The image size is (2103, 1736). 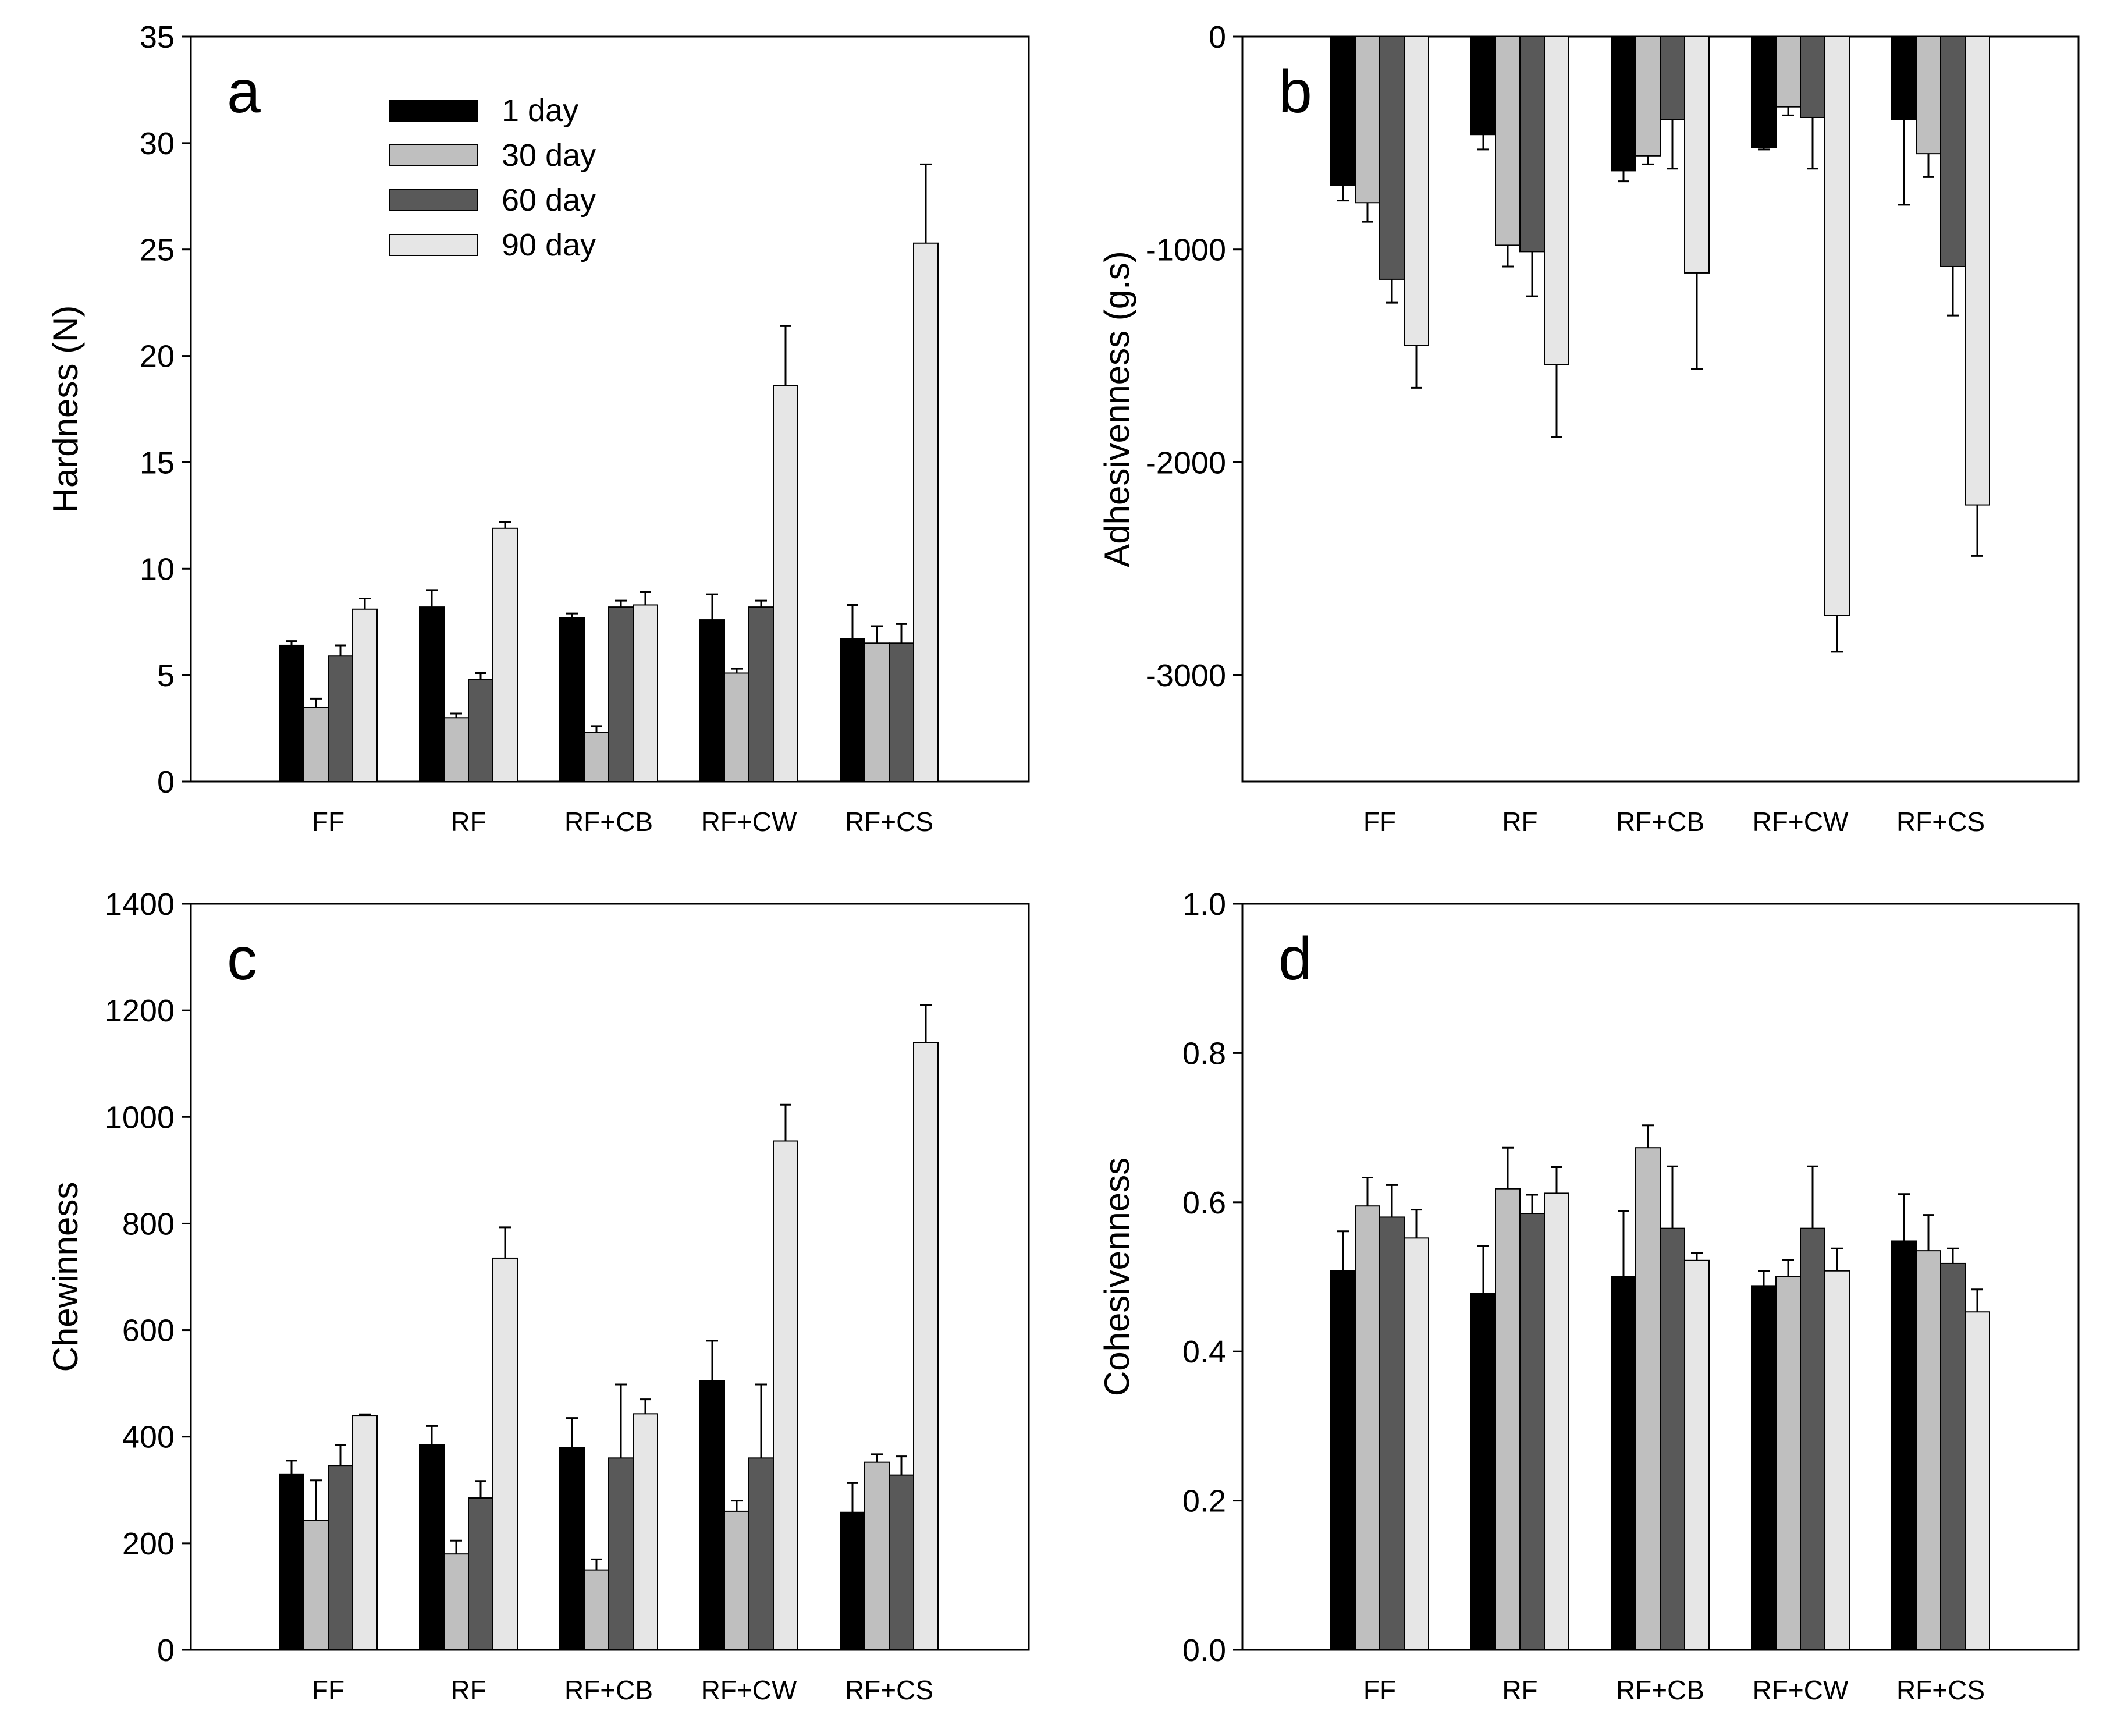 I want to click on y-tick-label: 0.6, so click(x=1204, y=1202).